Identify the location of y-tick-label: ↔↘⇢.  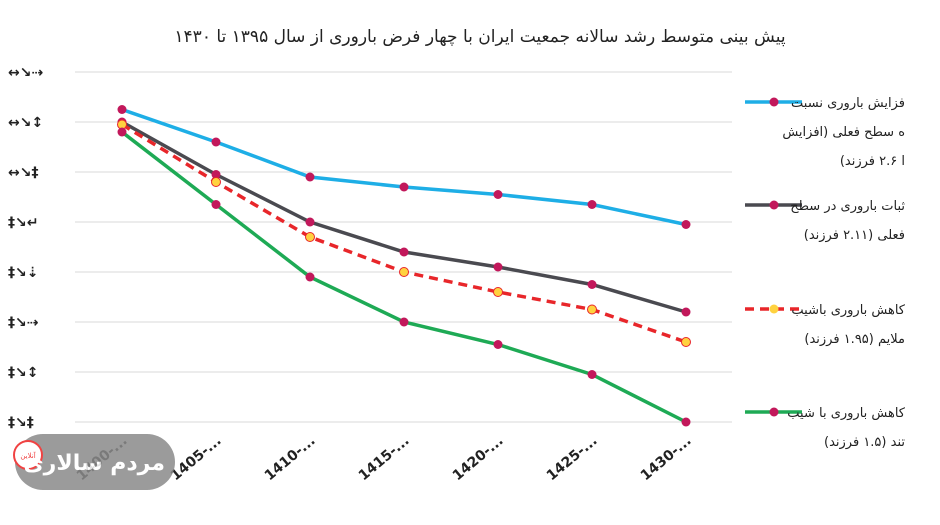
(25, 73).